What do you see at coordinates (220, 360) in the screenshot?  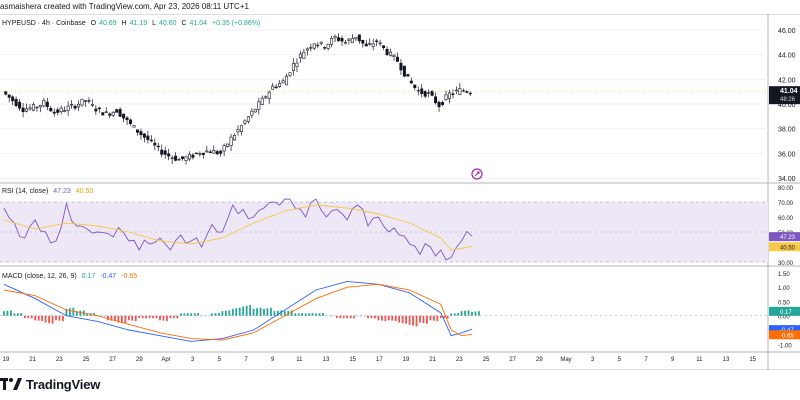 I see `time-tick-label: 5` at bounding box center [220, 360].